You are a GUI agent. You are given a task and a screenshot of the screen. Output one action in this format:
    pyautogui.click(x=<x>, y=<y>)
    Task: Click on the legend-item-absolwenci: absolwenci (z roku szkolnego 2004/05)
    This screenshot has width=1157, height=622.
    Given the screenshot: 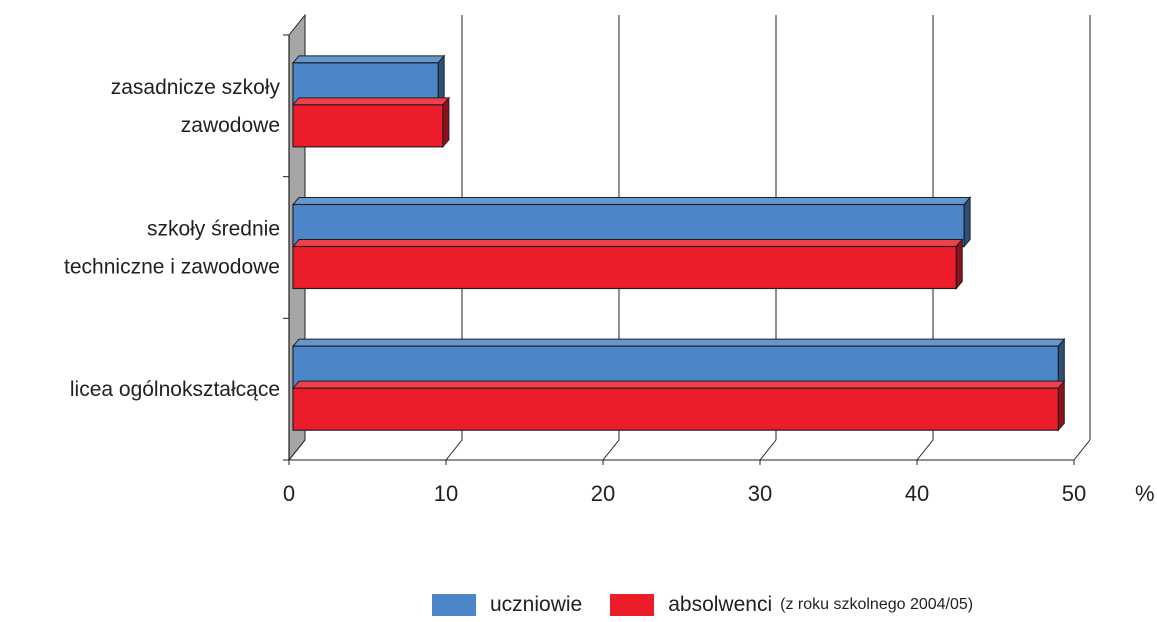 What is the action you would take?
    pyautogui.click(x=791, y=605)
    